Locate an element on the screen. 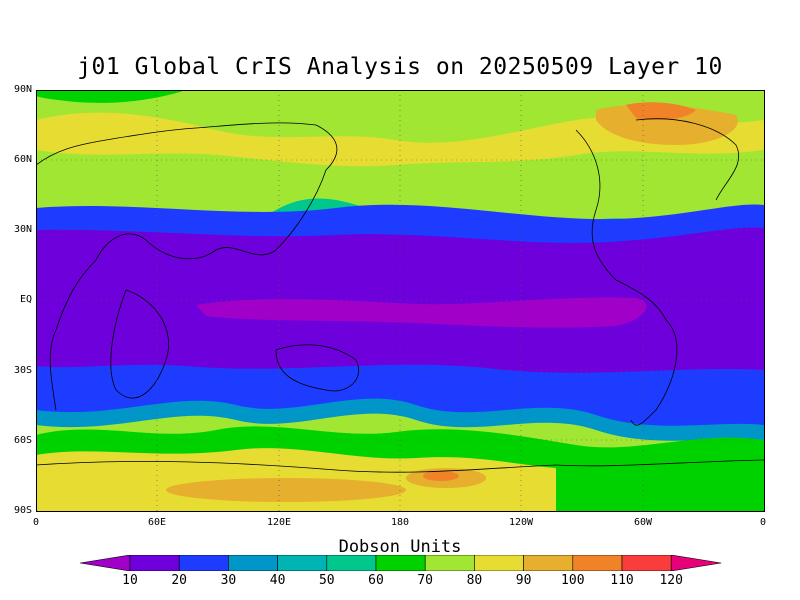 The image size is (800, 600). colorbar-swatch-max is located at coordinates (696, 563).